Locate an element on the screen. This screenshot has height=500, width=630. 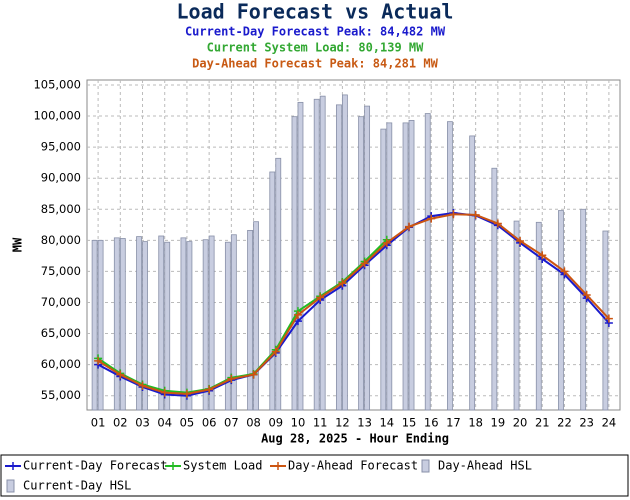
x-tick-label: 16 is located at coordinates (431, 423).